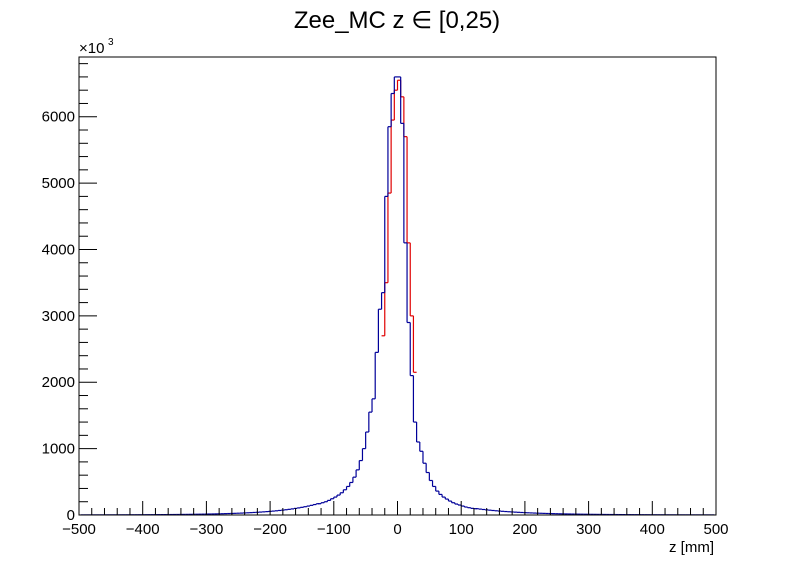 This screenshot has width=796, height=577. Describe the element at coordinates (524, 529) in the screenshot. I see `x-tick-label: 200` at that location.